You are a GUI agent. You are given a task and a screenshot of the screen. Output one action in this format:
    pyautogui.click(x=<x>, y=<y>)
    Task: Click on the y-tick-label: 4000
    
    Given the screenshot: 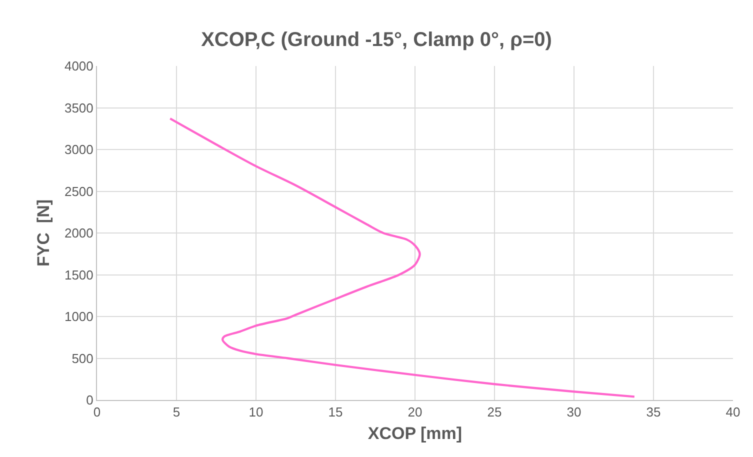 What is the action you would take?
    pyautogui.click(x=79, y=66)
    